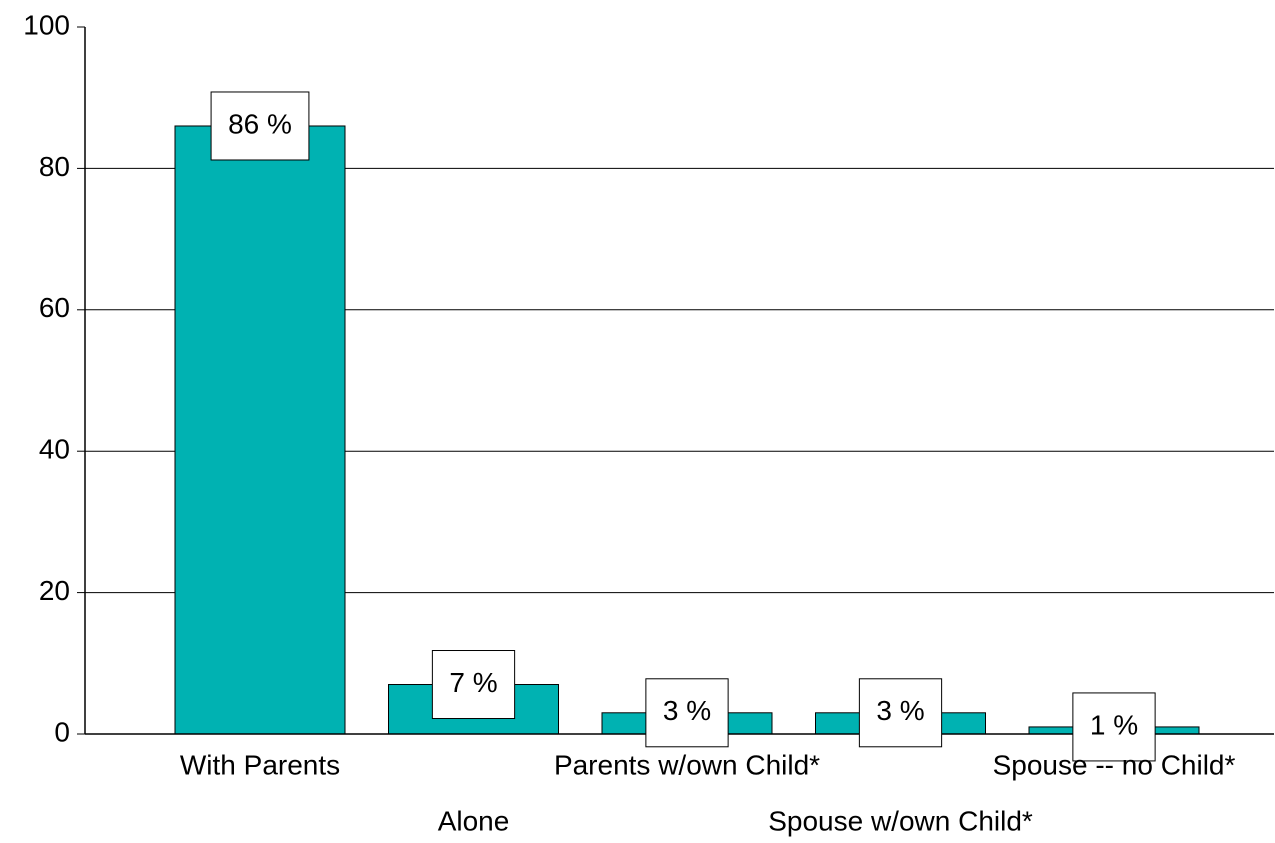 The height and width of the screenshot is (843, 1275). What do you see at coordinates (260, 764) in the screenshot?
I see `x-tick-label: With Parents` at bounding box center [260, 764].